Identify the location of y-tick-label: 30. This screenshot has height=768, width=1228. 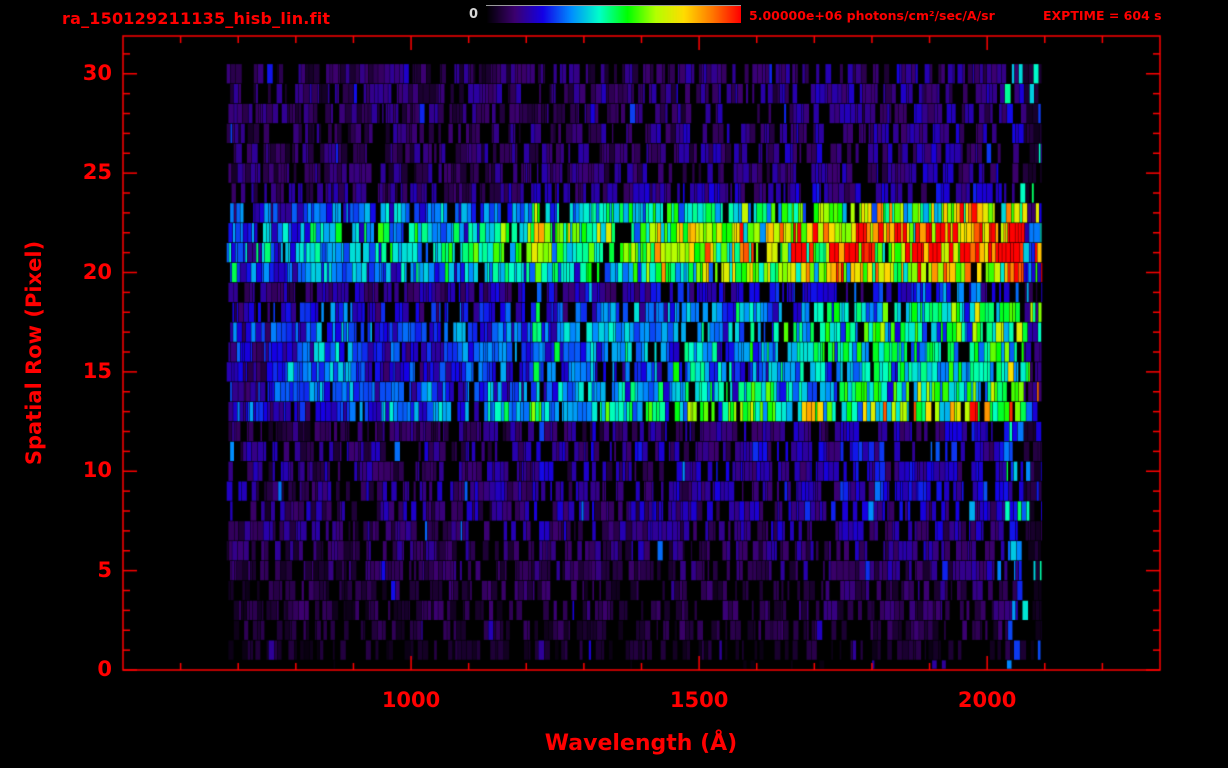
(97, 72).